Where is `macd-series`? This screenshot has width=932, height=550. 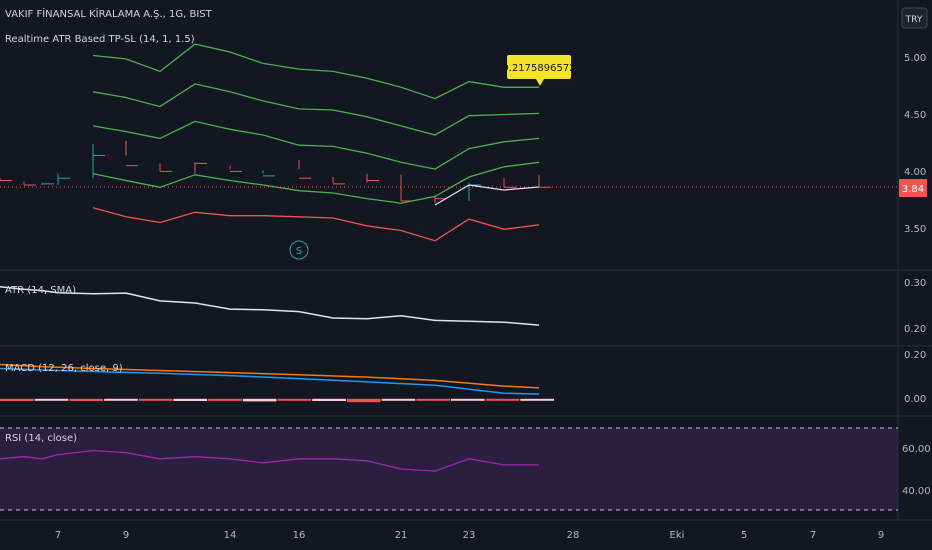 macd-series is located at coordinates (270, 379).